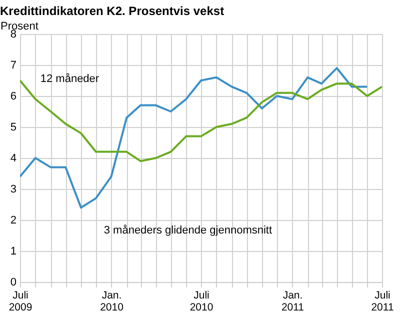  Describe the element at coordinates (13, 96) in the screenshot. I see `y-tick-label: 6` at that location.